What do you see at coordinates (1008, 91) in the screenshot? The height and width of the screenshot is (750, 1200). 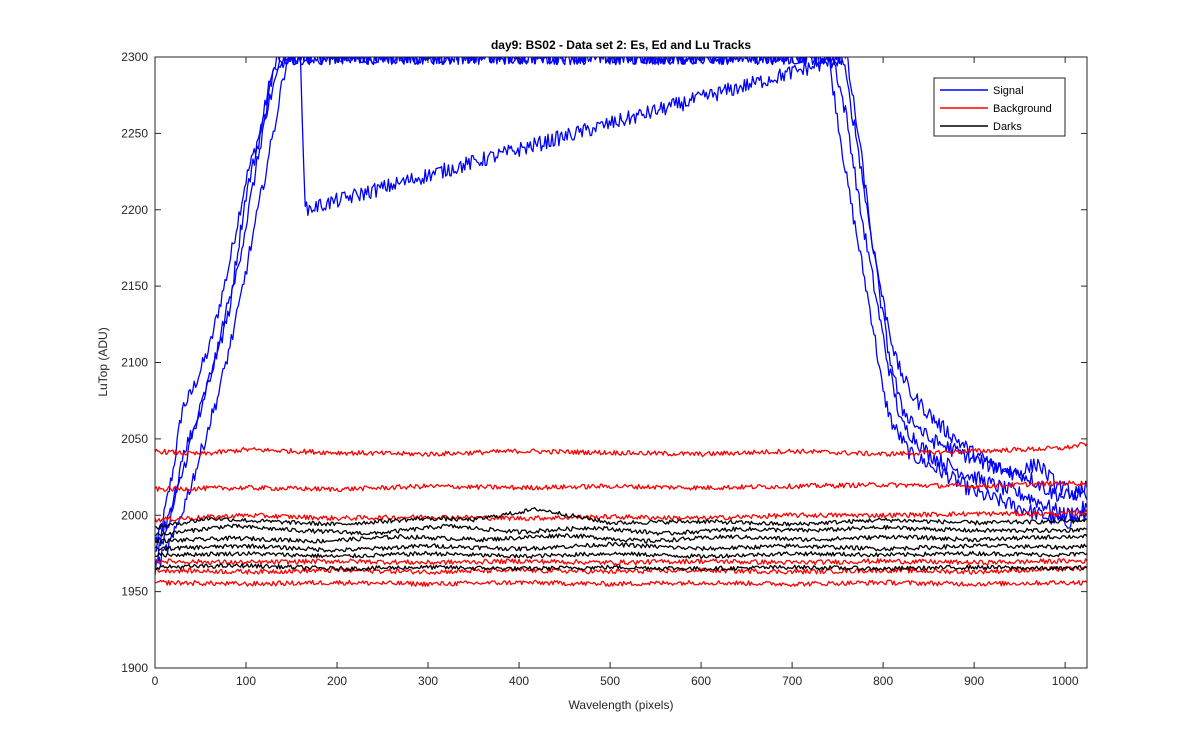 I see `legend-label-signal: Signal` at bounding box center [1008, 91].